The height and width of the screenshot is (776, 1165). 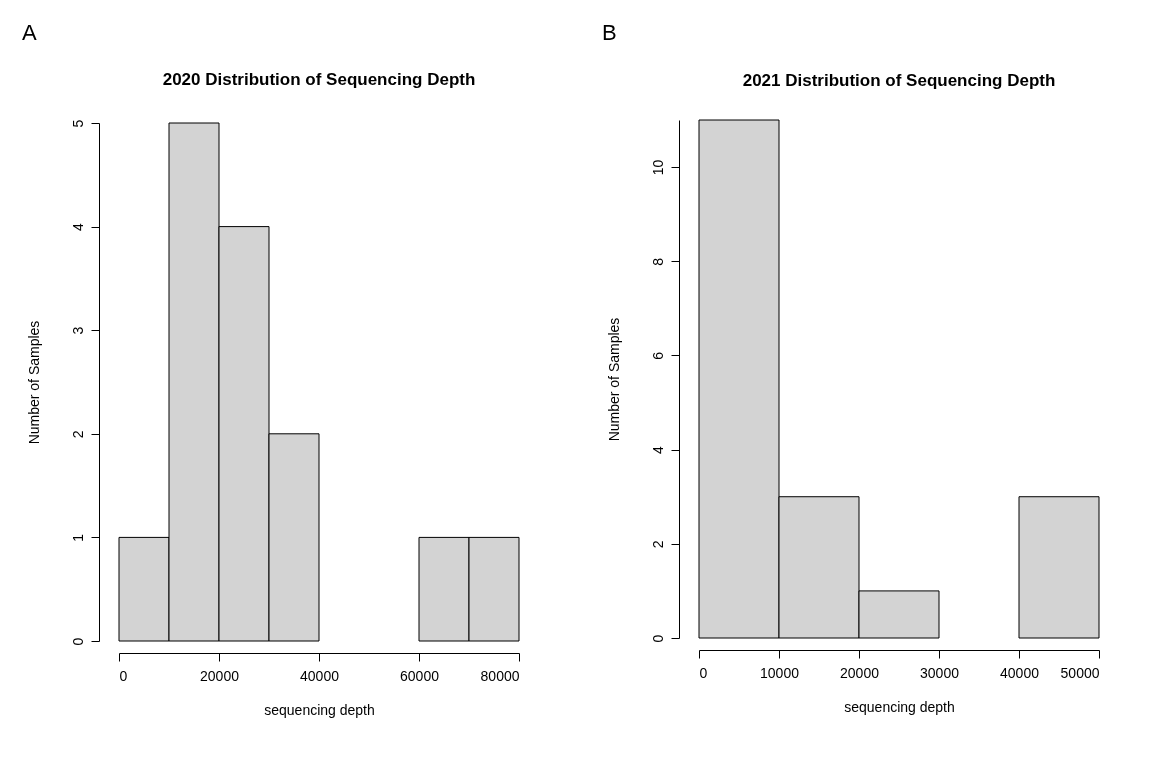 What do you see at coordinates (420, 675) in the screenshot?
I see `x-tick-label: 60000` at bounding box center [420, 675].